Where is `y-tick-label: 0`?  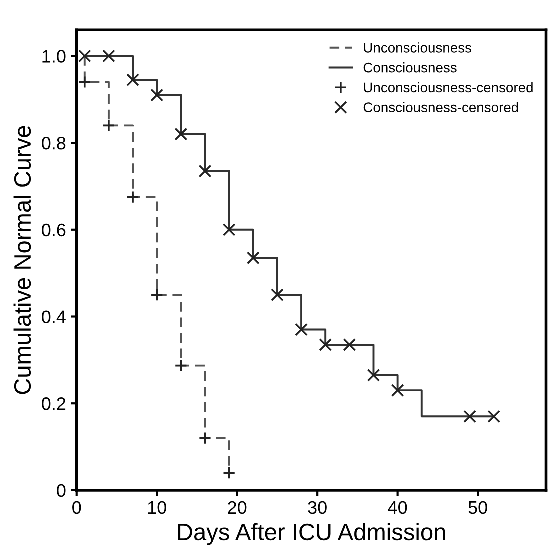
y-tick-label: 0 is located at coordinates (61, 491).